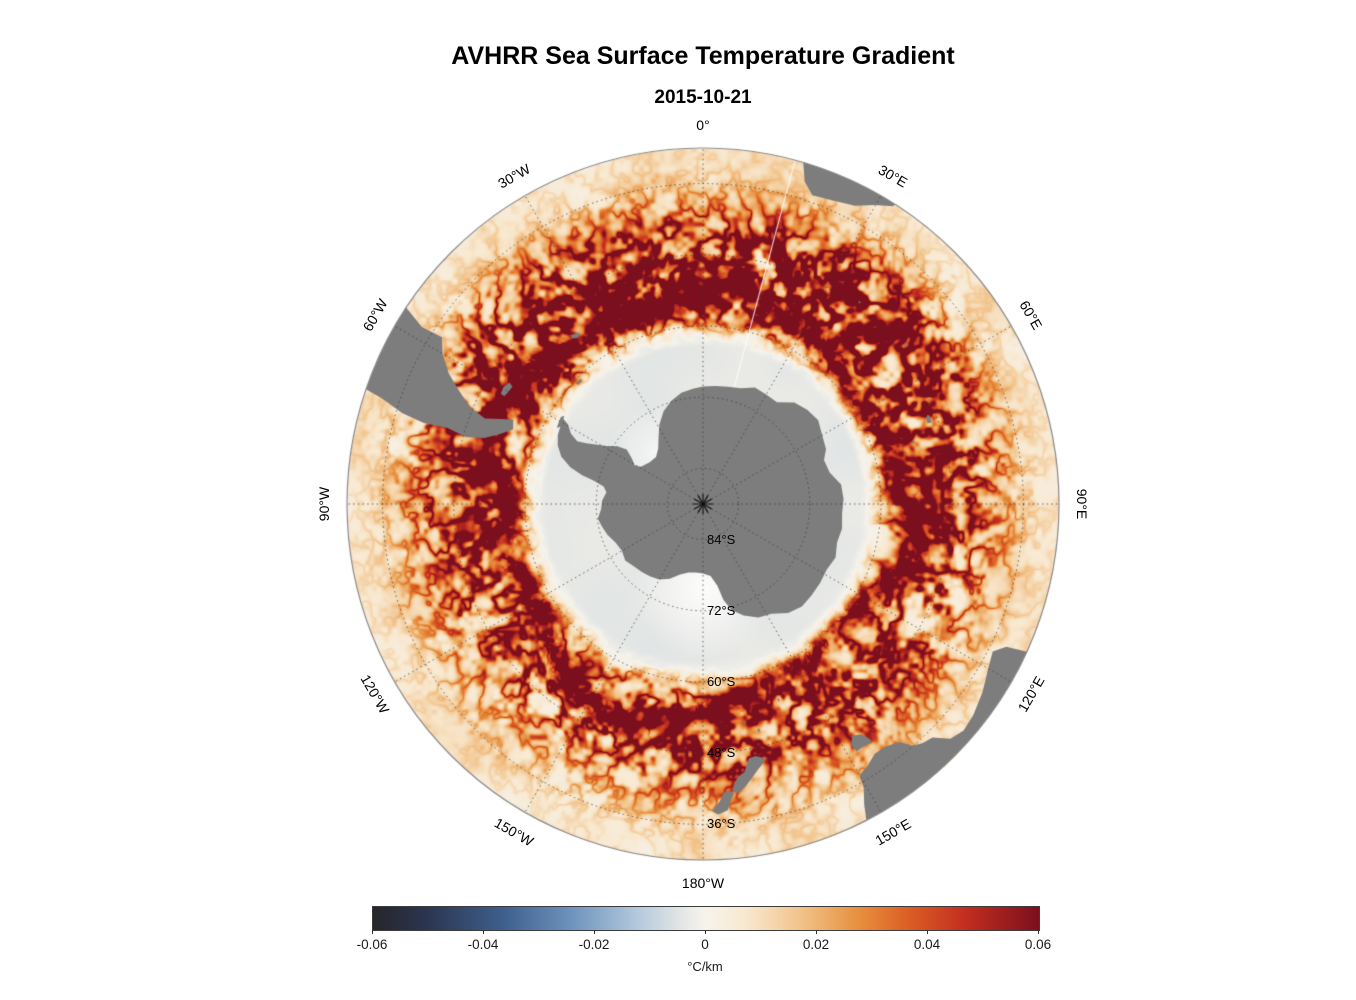 The height and width of the screenshot is (1000, 1356). Describe the element at coordinates (483, 944) in the screenshot. I see `colorbar-tick-label: -0.04` at that location.